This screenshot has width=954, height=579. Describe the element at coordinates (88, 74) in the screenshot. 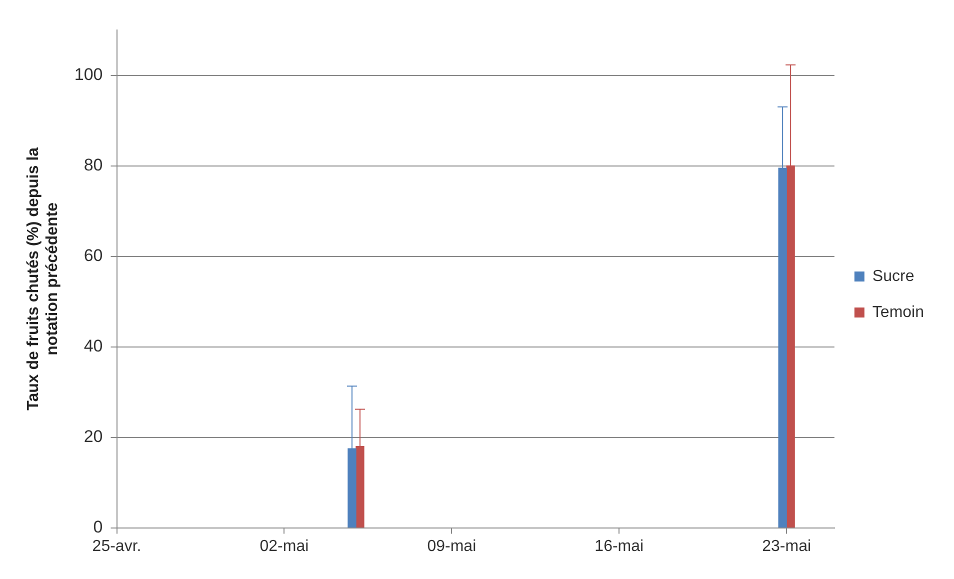

I see `y-tick-label: 100` at that location.